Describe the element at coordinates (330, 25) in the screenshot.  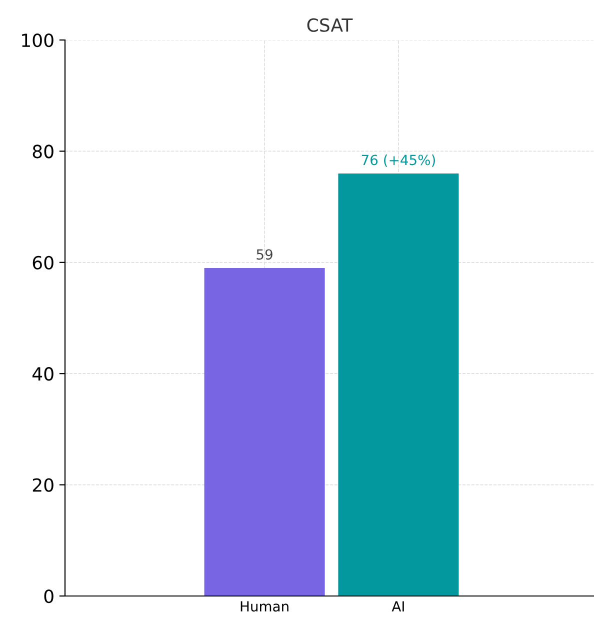
I see `chart-title: CSAT` at that location.